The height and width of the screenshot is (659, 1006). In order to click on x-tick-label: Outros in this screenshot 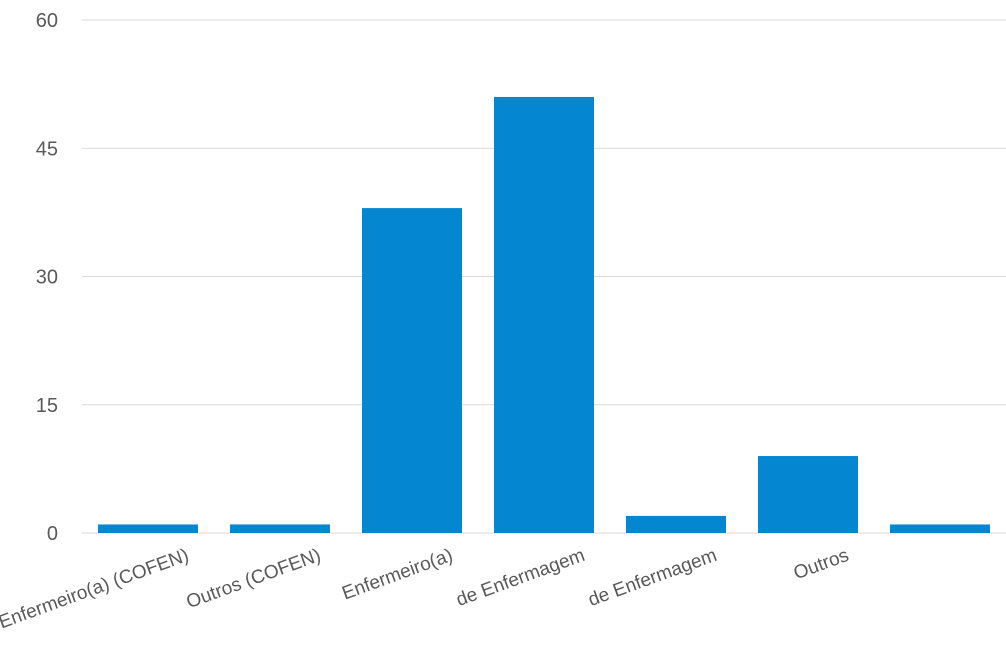, I will do `click(821, 564)`.